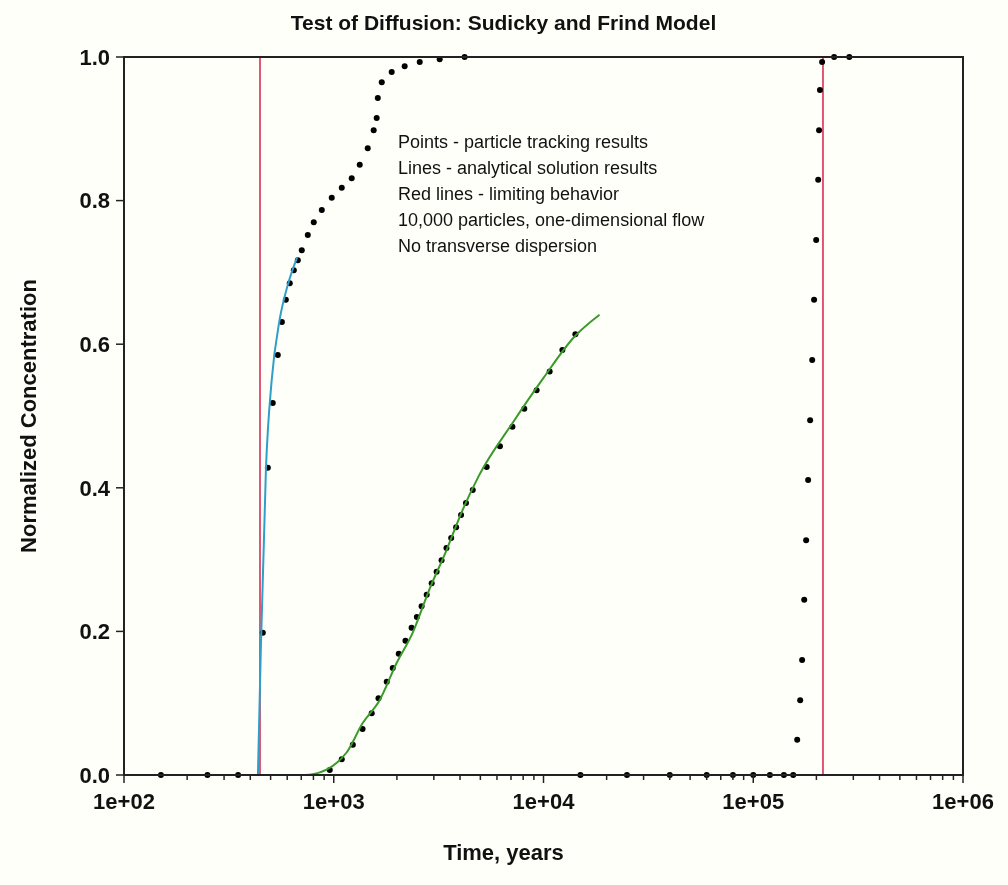 The width and height of the screenshot is (1008, 885). What do you see at coordinates (552, 220) in the screenshot?
I see `annotation: 10,000 particles, one-dimensional flow` at bounding box center [552, 220].